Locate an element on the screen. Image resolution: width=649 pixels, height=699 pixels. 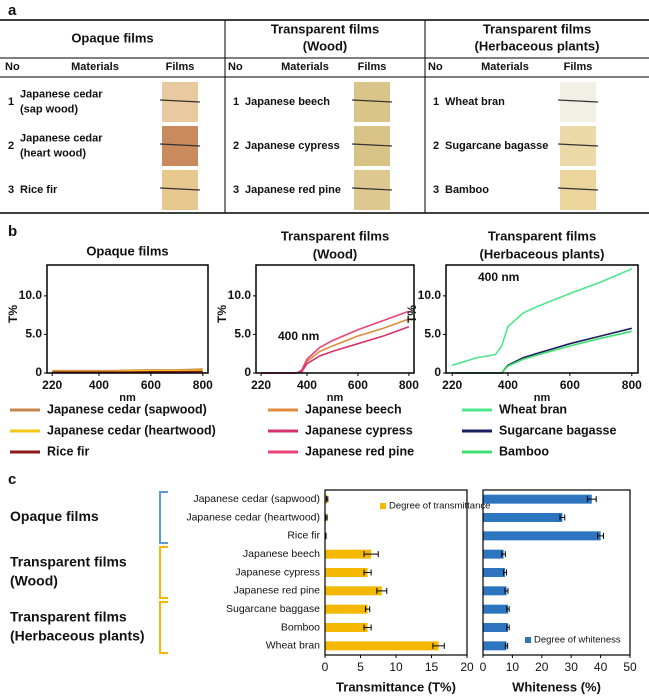
x-tick-label: 5 is located at coordinates (360, 667).